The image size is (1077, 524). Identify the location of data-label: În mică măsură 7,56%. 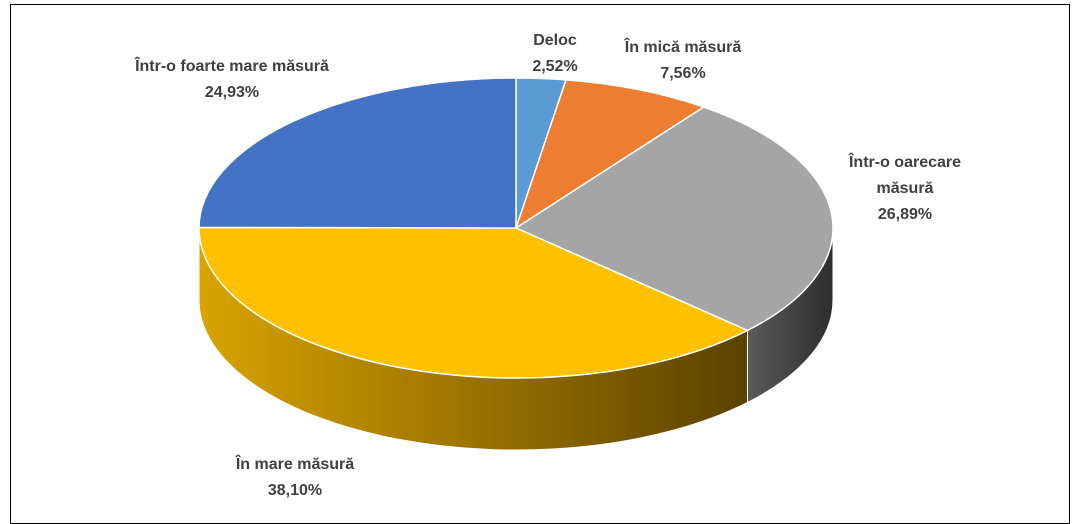
(683, 61).